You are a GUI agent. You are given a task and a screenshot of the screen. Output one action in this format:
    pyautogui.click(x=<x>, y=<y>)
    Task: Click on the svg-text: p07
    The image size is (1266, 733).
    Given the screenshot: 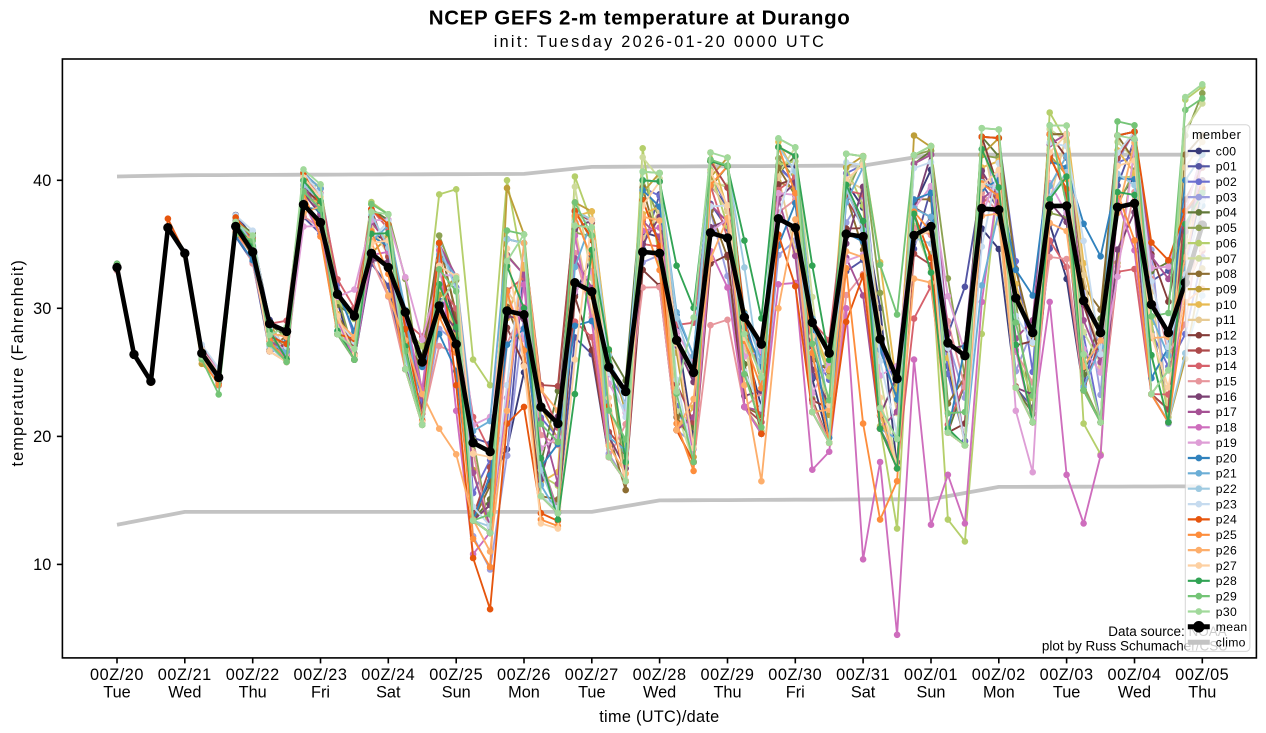 What is the action you would take?
    pyautogui.click(x=1226, y=259)
    